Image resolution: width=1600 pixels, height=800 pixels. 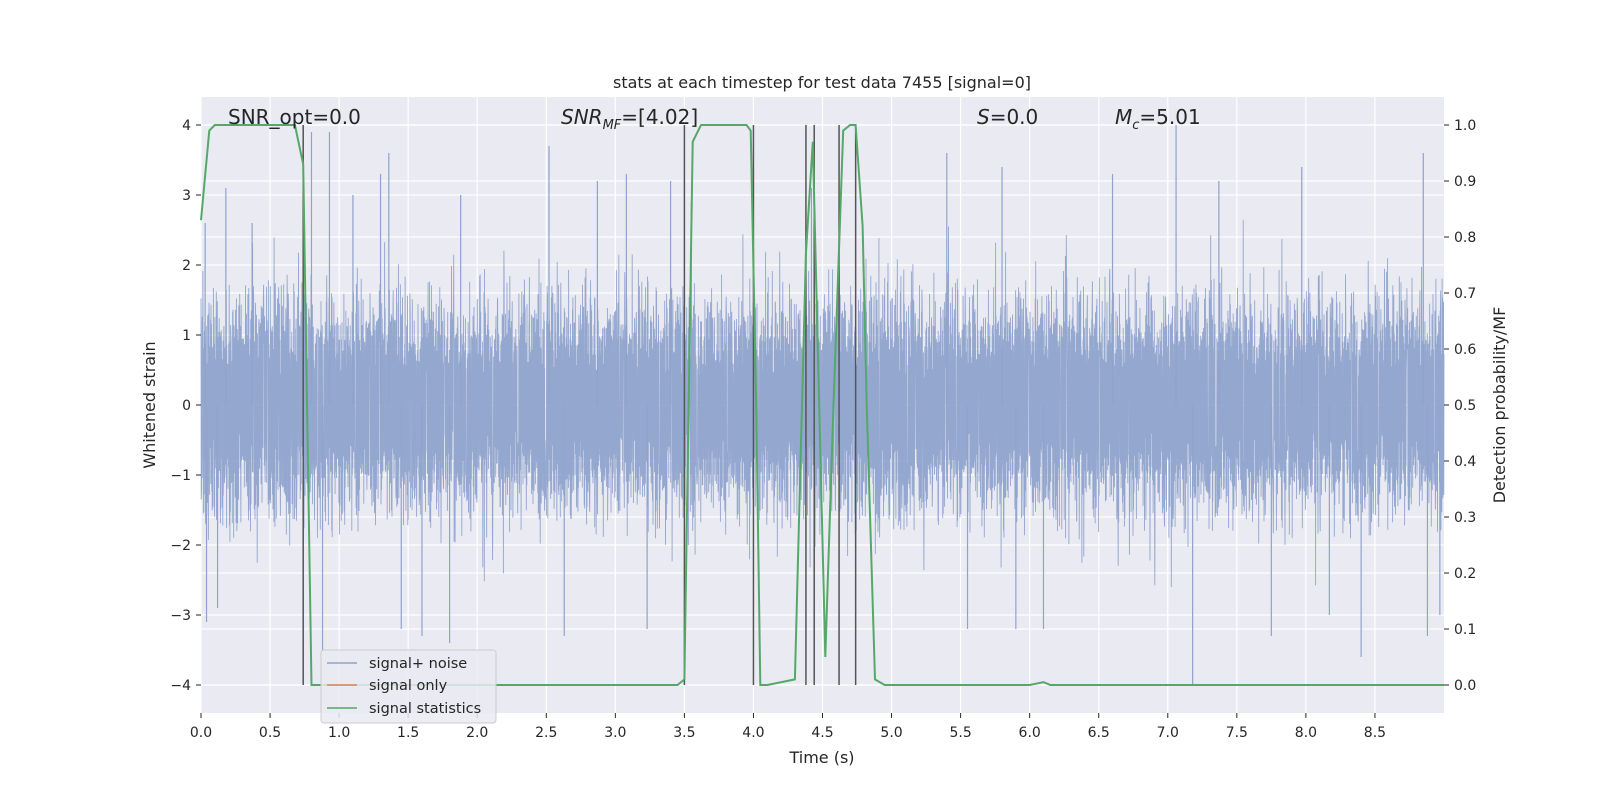 I want to click on y-left-tick-label-4: 0, so click(x=186, y=406).